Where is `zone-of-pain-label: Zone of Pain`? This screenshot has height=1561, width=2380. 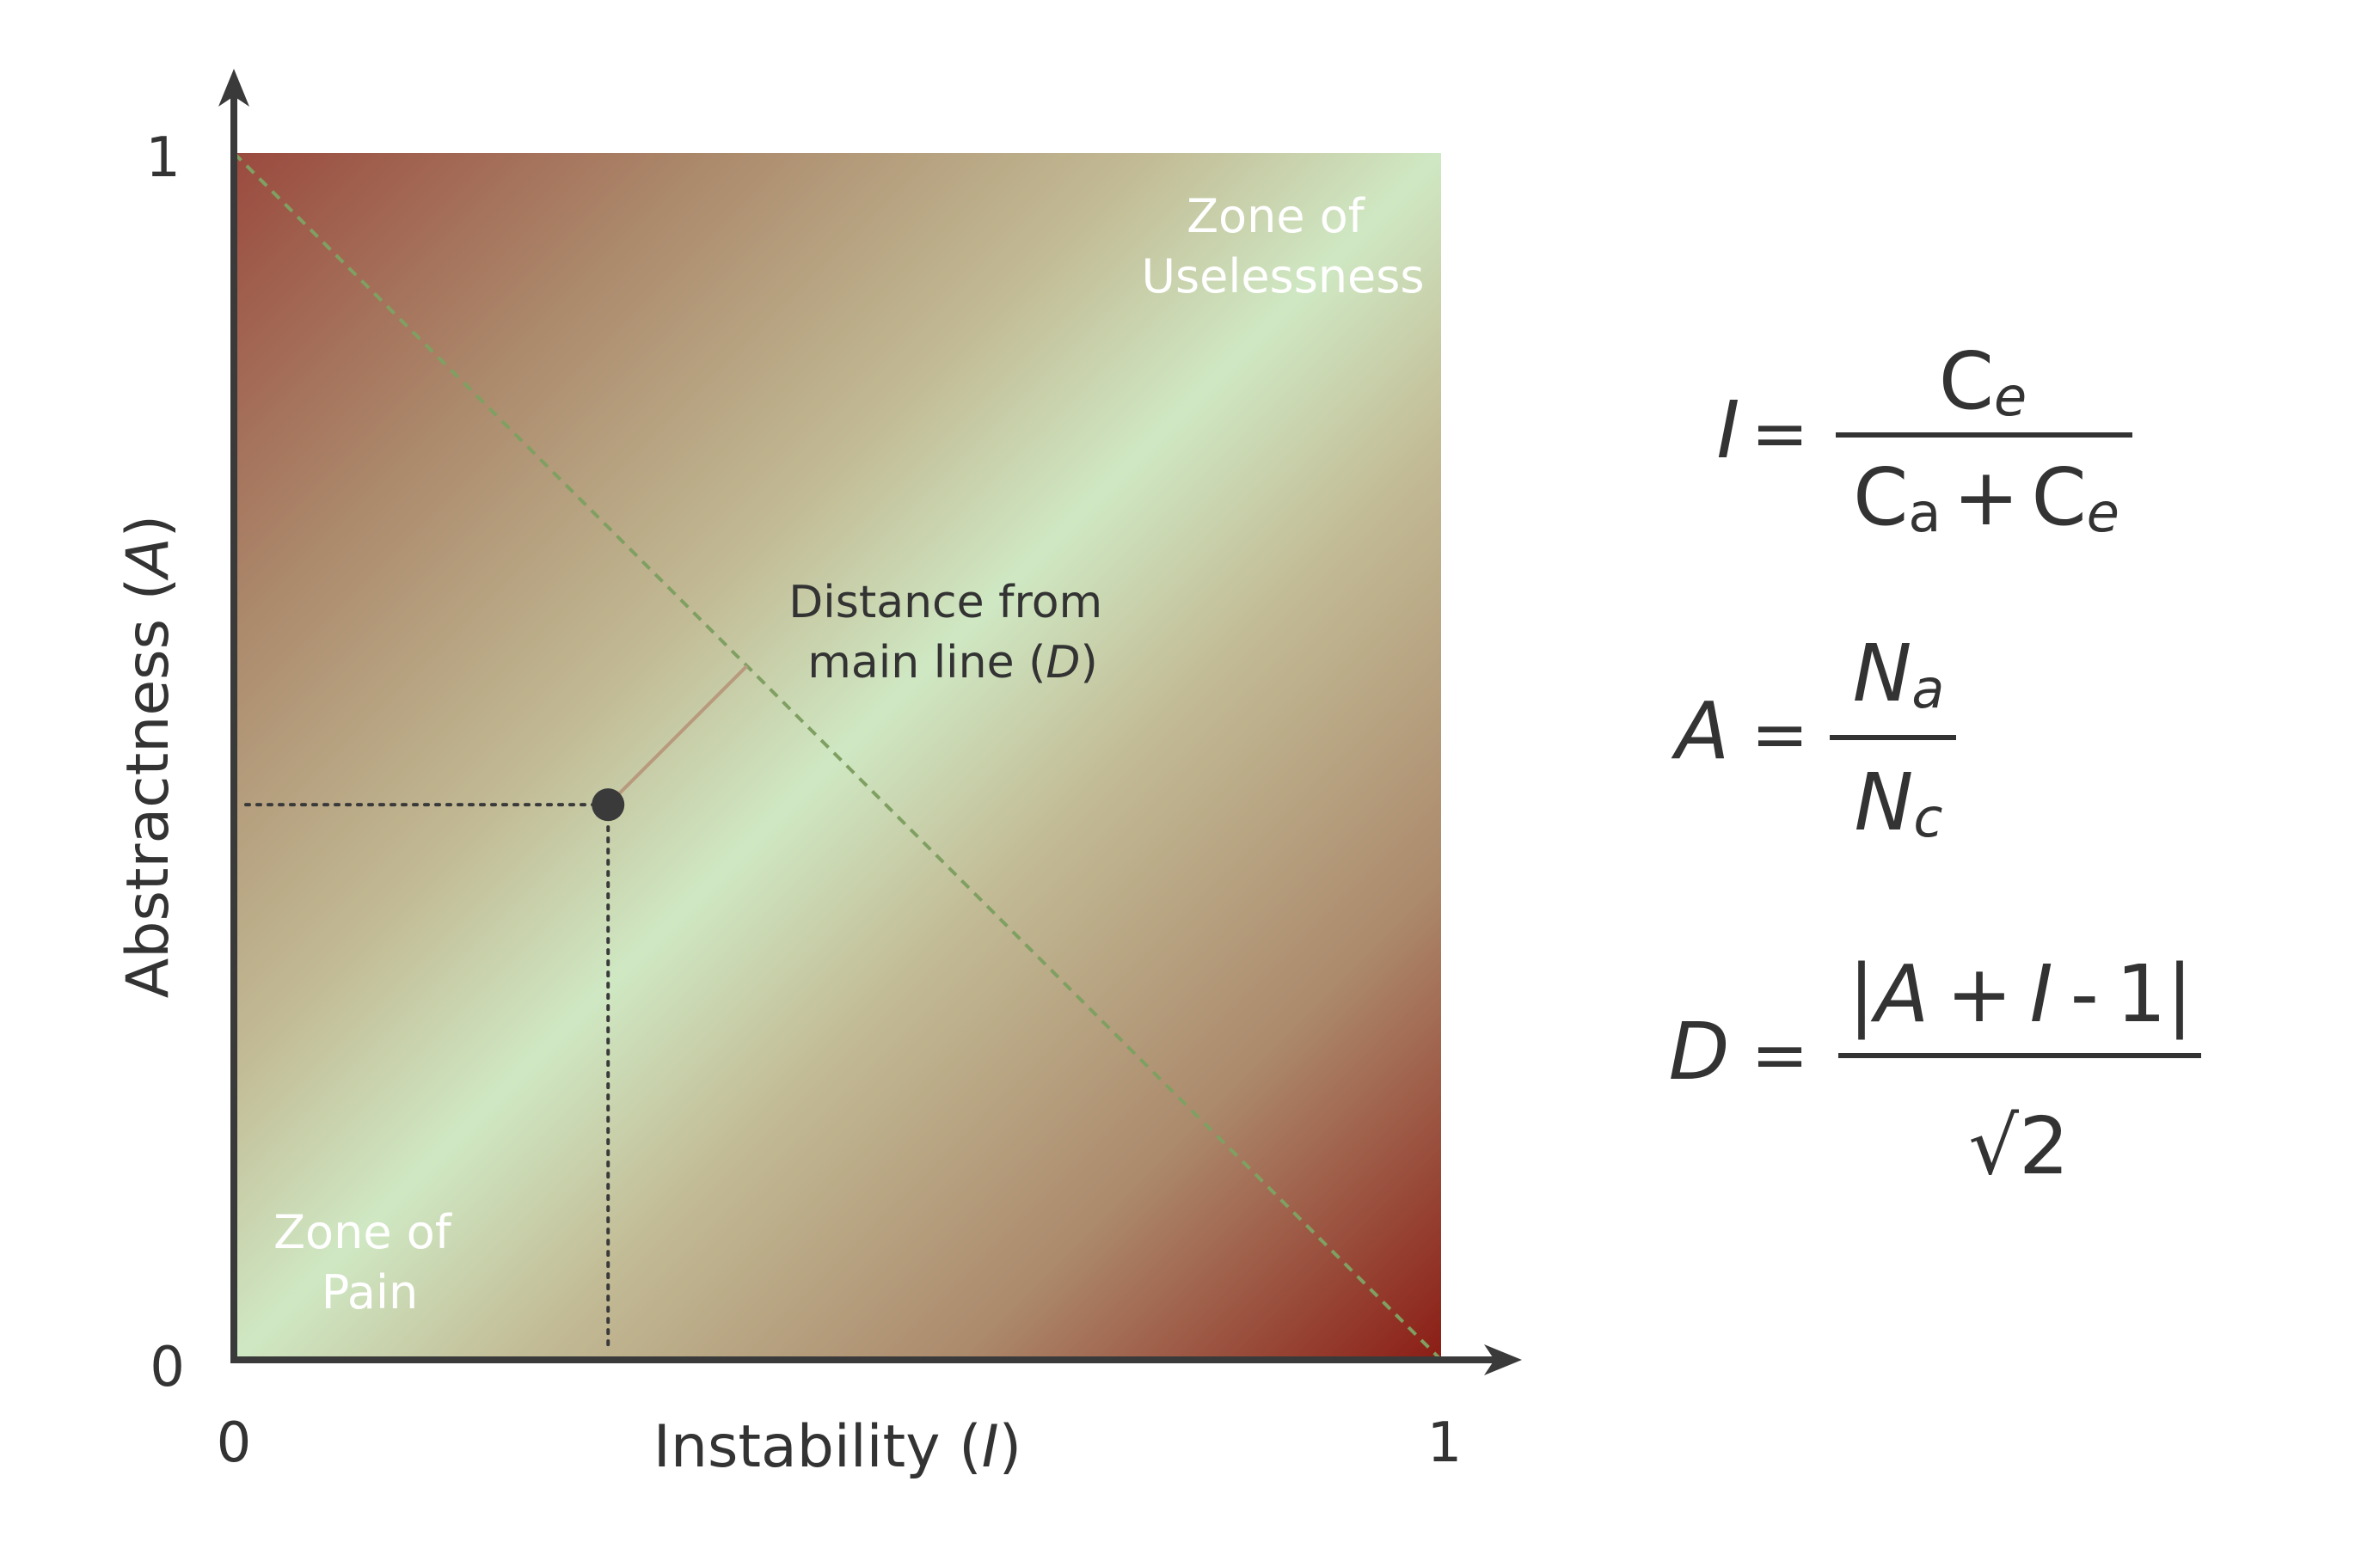 zone-of-pain-label: Zone of Pain is located at coordinates (370, 1262).